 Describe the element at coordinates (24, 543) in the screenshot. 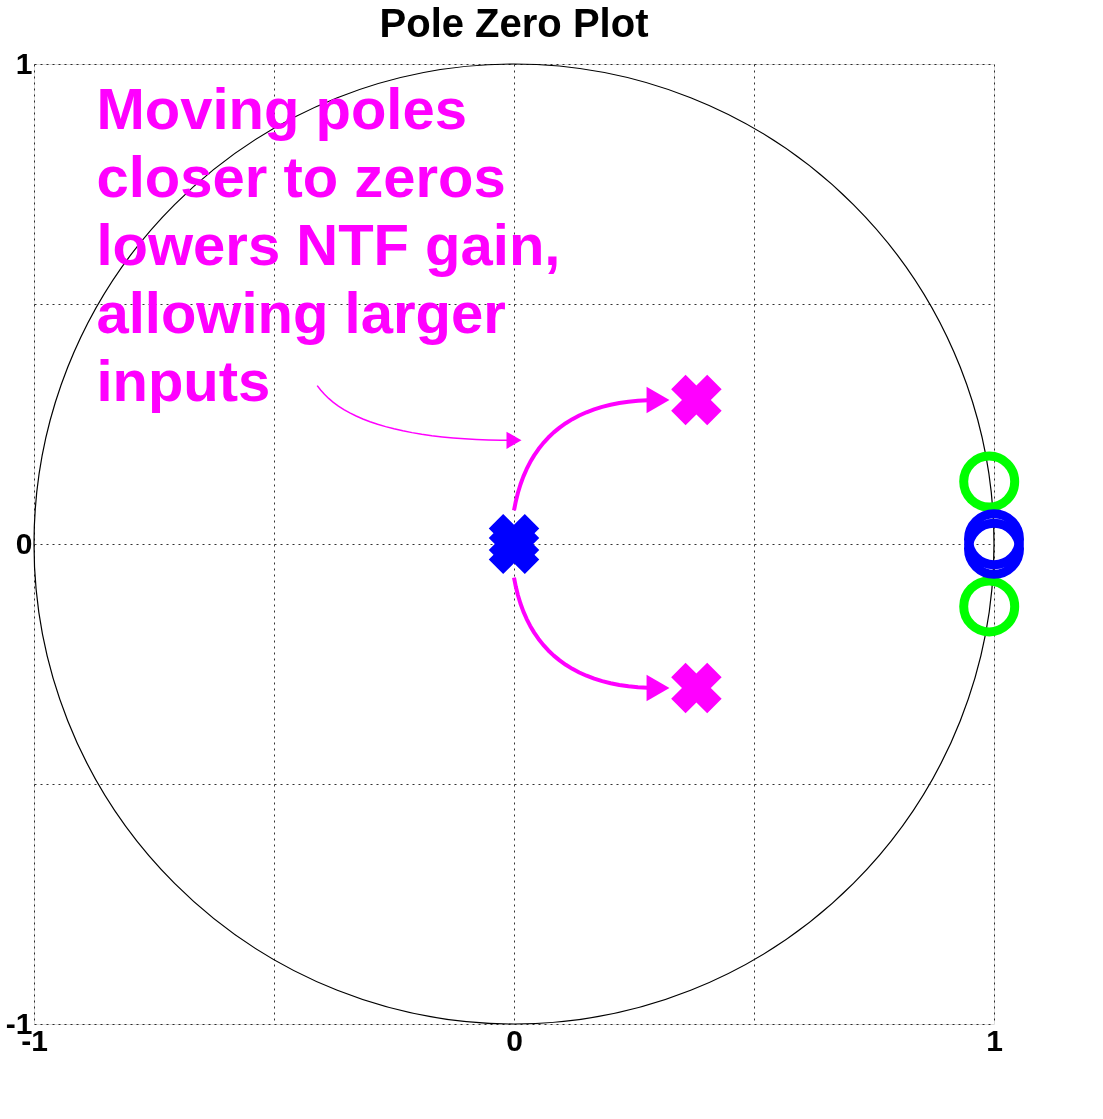

I see `y-tick-label: 0` at that location.